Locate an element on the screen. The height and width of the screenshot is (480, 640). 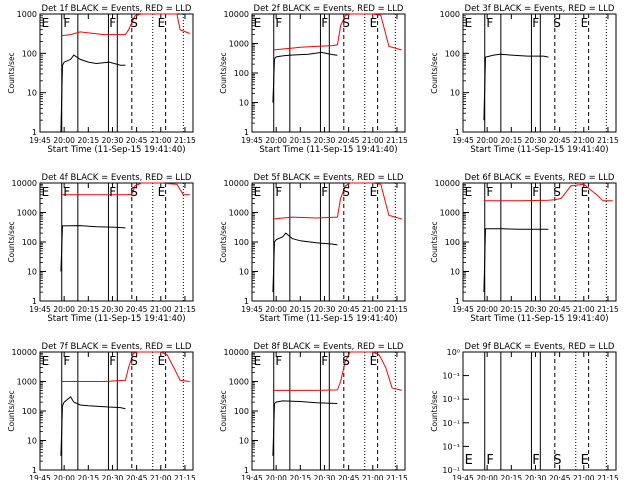
panel-title: Det 1f BLACK = Events, RED = LLD is located at coordinates (117, 9).